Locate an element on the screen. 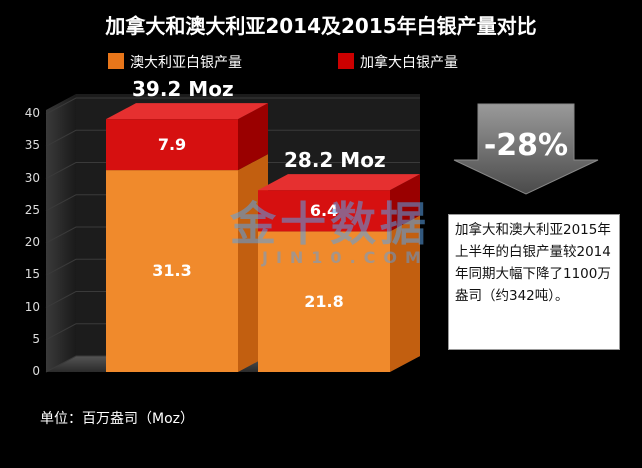  watermark: 金十数据 is located at coordinates (330, 224).